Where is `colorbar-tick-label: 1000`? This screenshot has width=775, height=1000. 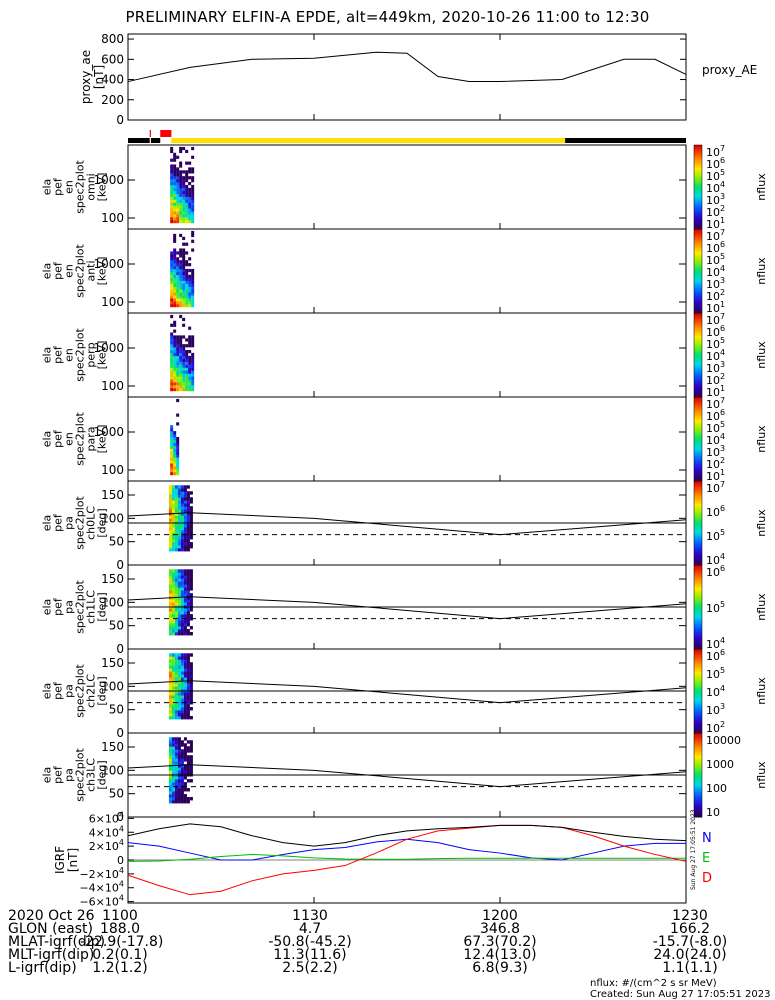
colorbar-tick-label: 1000 is located at coordinates (720, 764).